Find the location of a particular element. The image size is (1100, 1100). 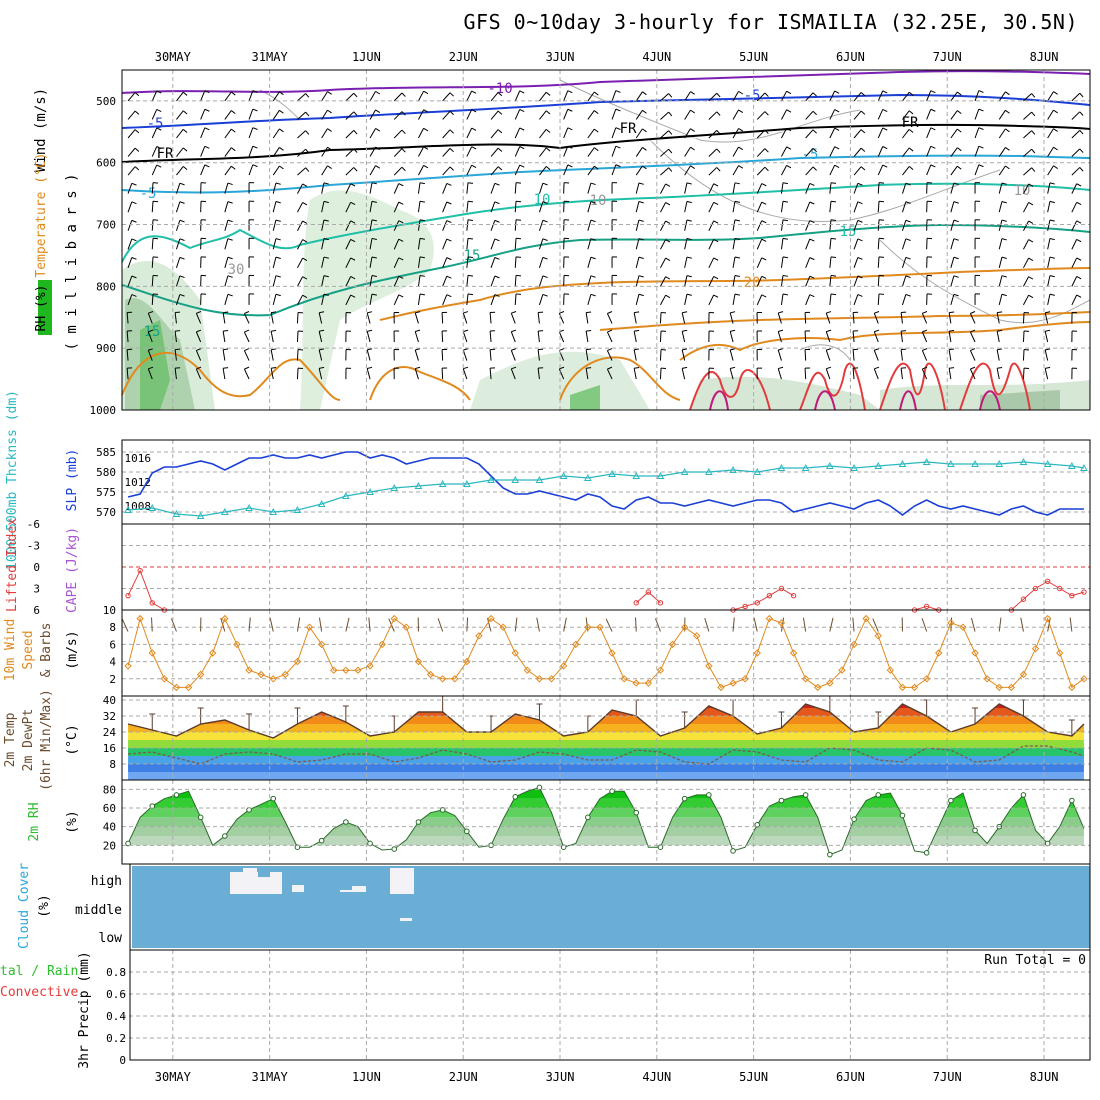

thickness-point is located at coordinates (128, 509).